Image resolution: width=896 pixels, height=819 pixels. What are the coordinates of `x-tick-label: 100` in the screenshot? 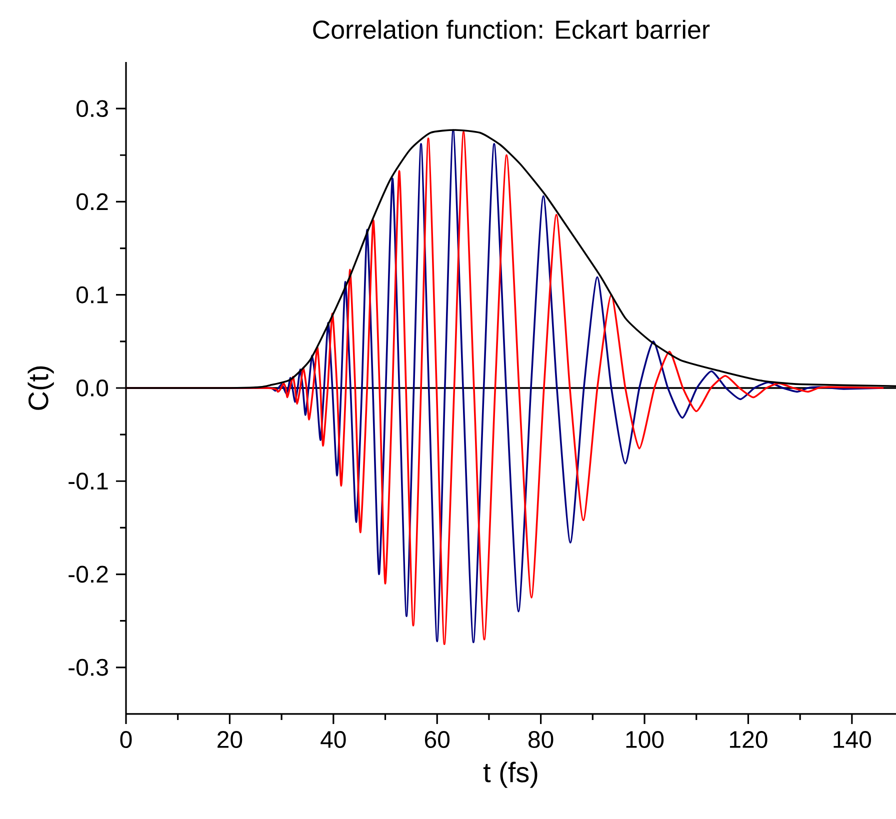 It's located at (645, 739).